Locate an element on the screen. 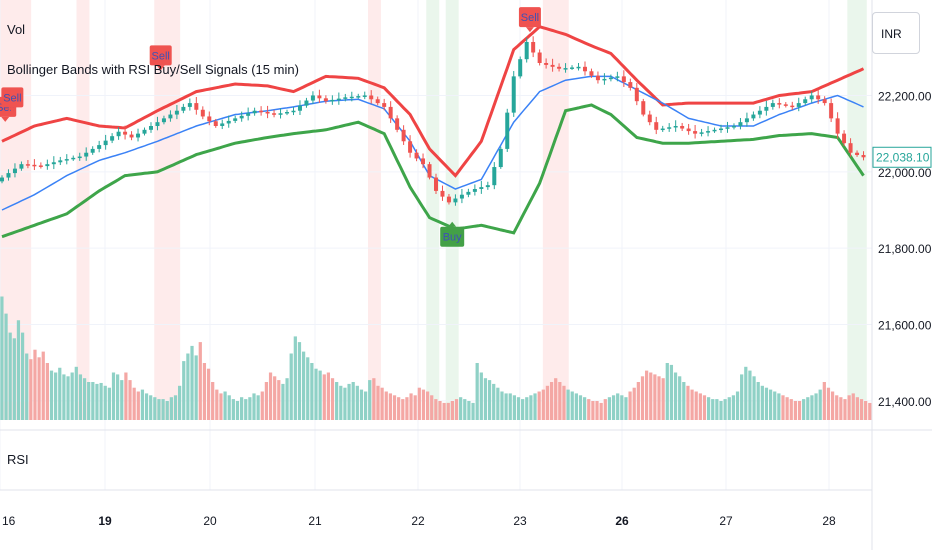 This screenshot has height=550, width=932. sell-zone is located at coordinates (167, 210).